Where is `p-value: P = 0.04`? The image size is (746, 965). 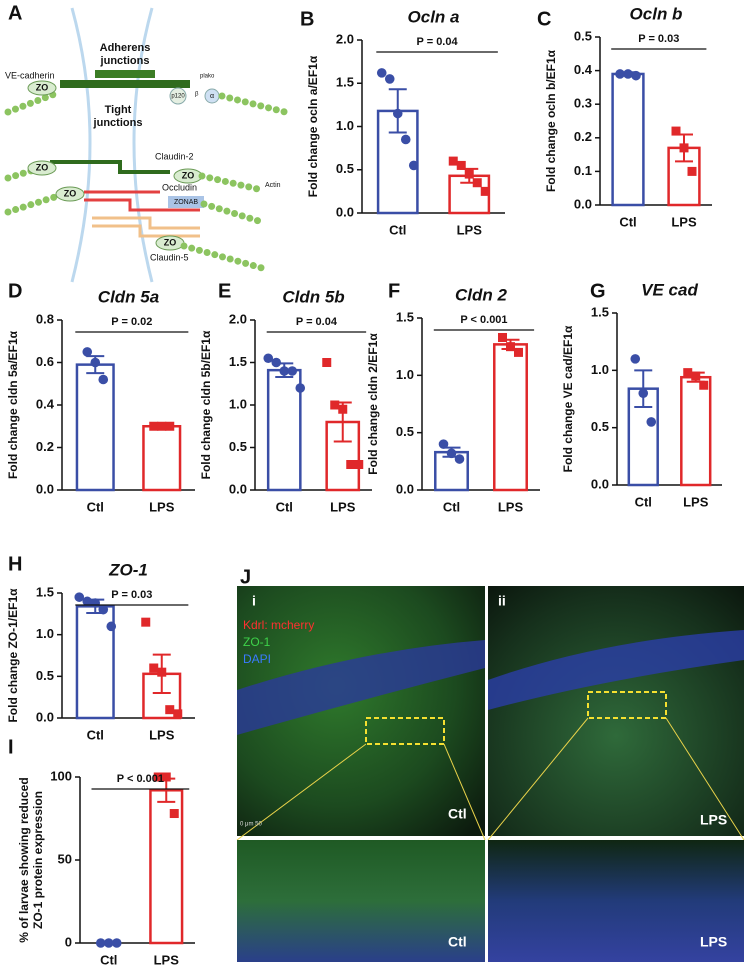 p-value: P = 0.04 is located at coordinates (317, 322).